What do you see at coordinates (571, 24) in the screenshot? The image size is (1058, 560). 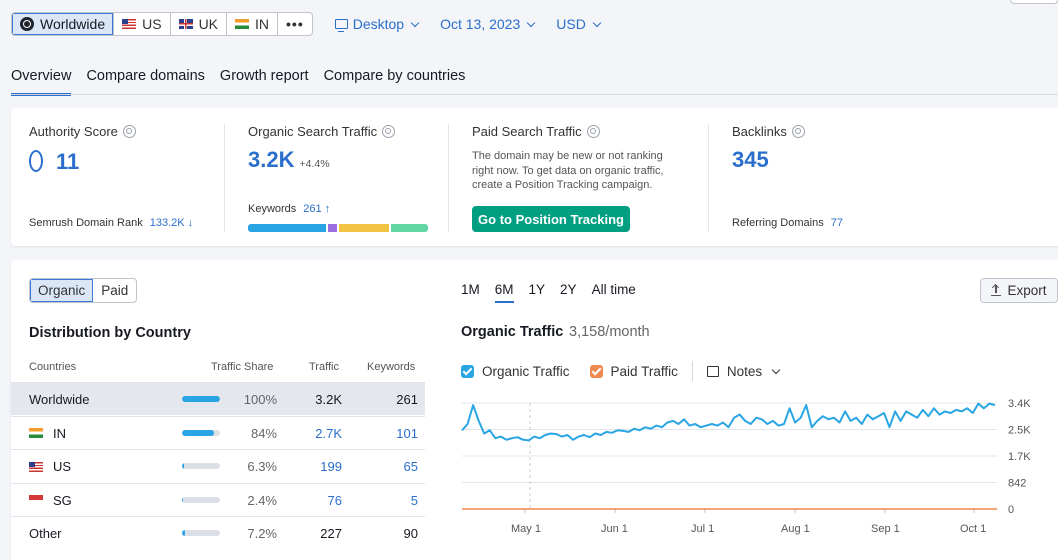 I see `currency-label: USD` at bounding box center [571, 24].